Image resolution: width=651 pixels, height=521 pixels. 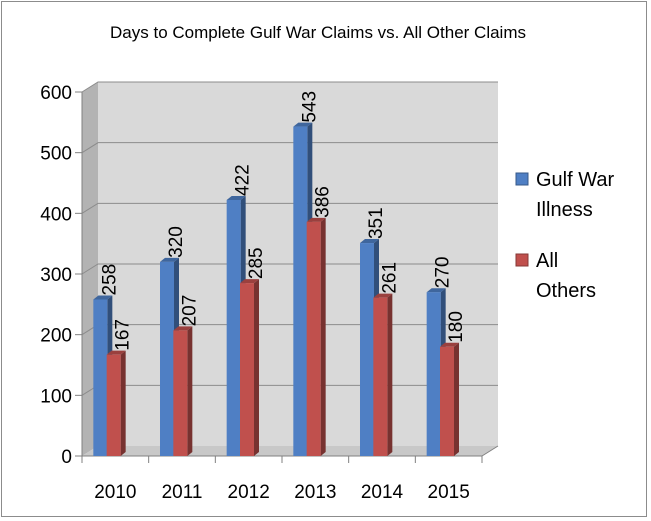 What do you see at coordinates (389, 278) in the screenshot?
I see `data-label: 261` at bounding box center [389, 278].